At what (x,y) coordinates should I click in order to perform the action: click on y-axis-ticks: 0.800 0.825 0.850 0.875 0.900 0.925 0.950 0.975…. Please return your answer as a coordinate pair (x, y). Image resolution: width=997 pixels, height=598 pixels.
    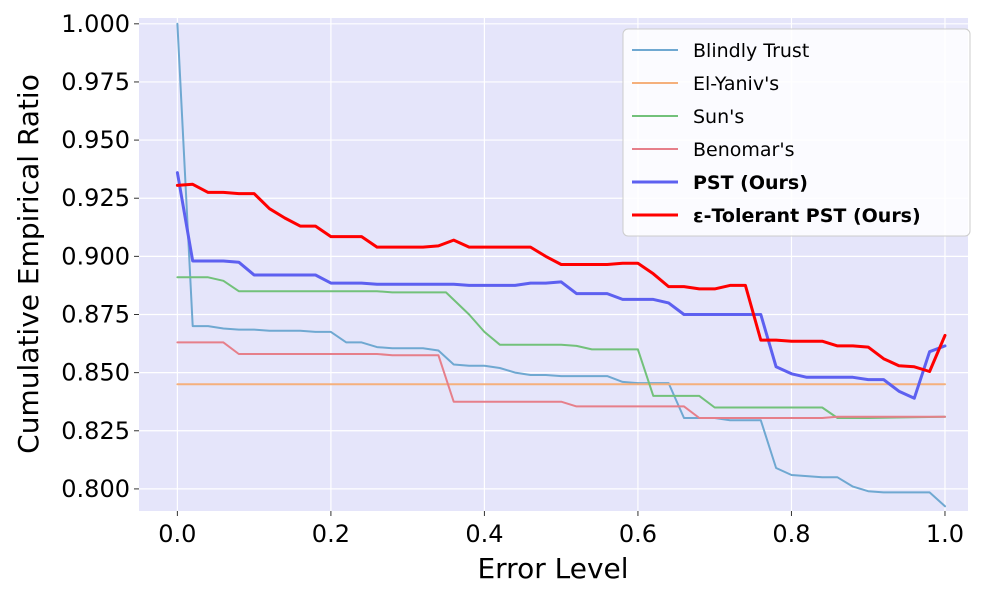
    Looking at the image, I should click on (100, 256).